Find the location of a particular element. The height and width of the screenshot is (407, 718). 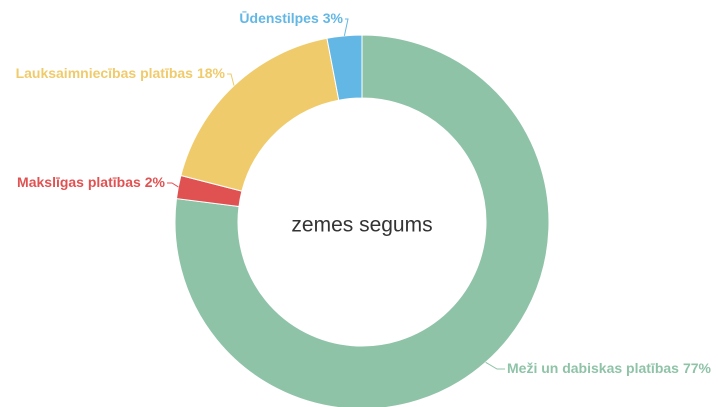

slice-label: Makslīgas platības 2% is located at coordinates (91, 182).